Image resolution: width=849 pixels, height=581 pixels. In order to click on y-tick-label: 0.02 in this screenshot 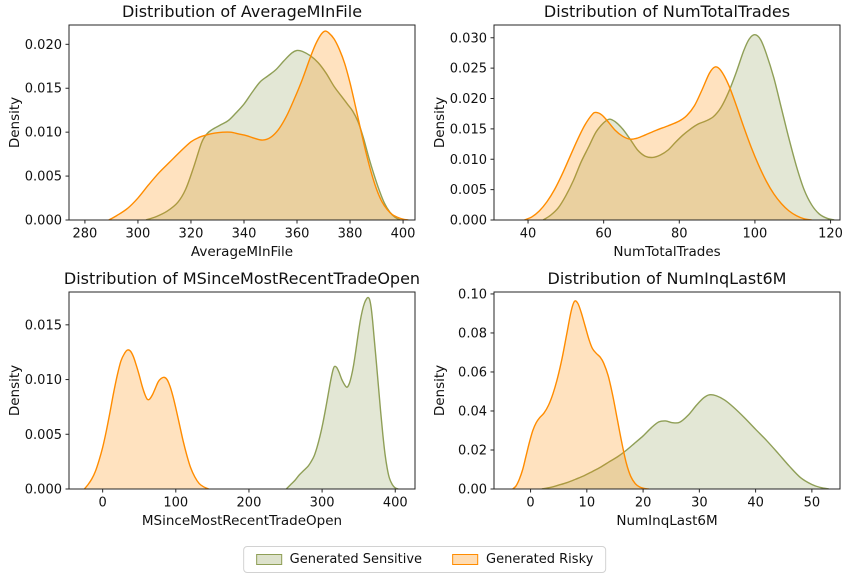, I will do `click(472, 450)`.